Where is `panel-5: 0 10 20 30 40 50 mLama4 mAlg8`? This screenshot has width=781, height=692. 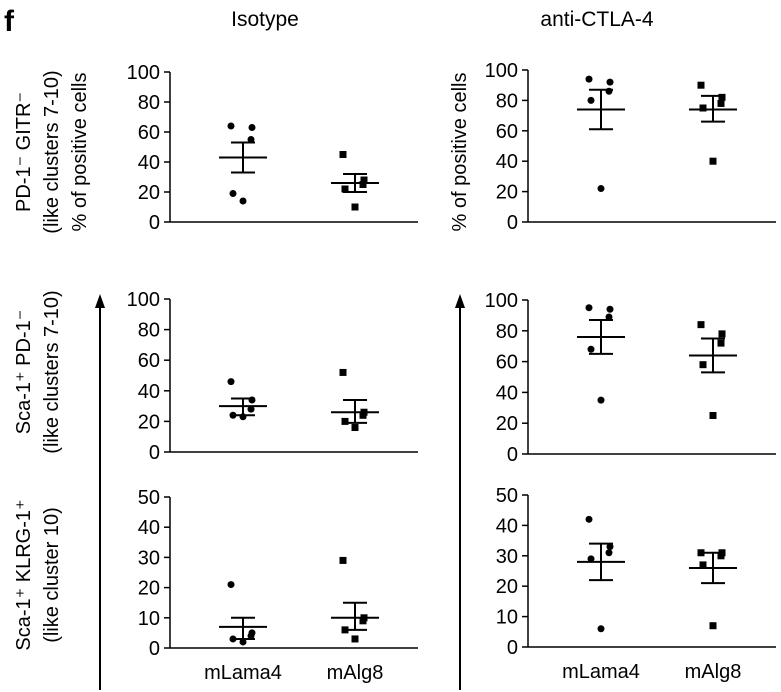
panel-5: 0 10 20 30 40 50 mLama4 mAlg8 is located at coordinates (278, 585).